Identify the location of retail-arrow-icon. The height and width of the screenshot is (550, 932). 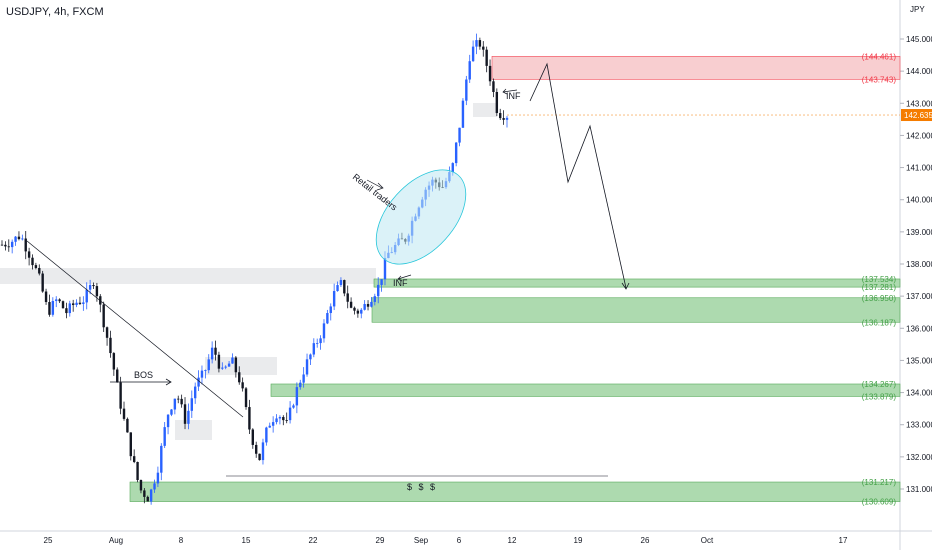
(375, 185).